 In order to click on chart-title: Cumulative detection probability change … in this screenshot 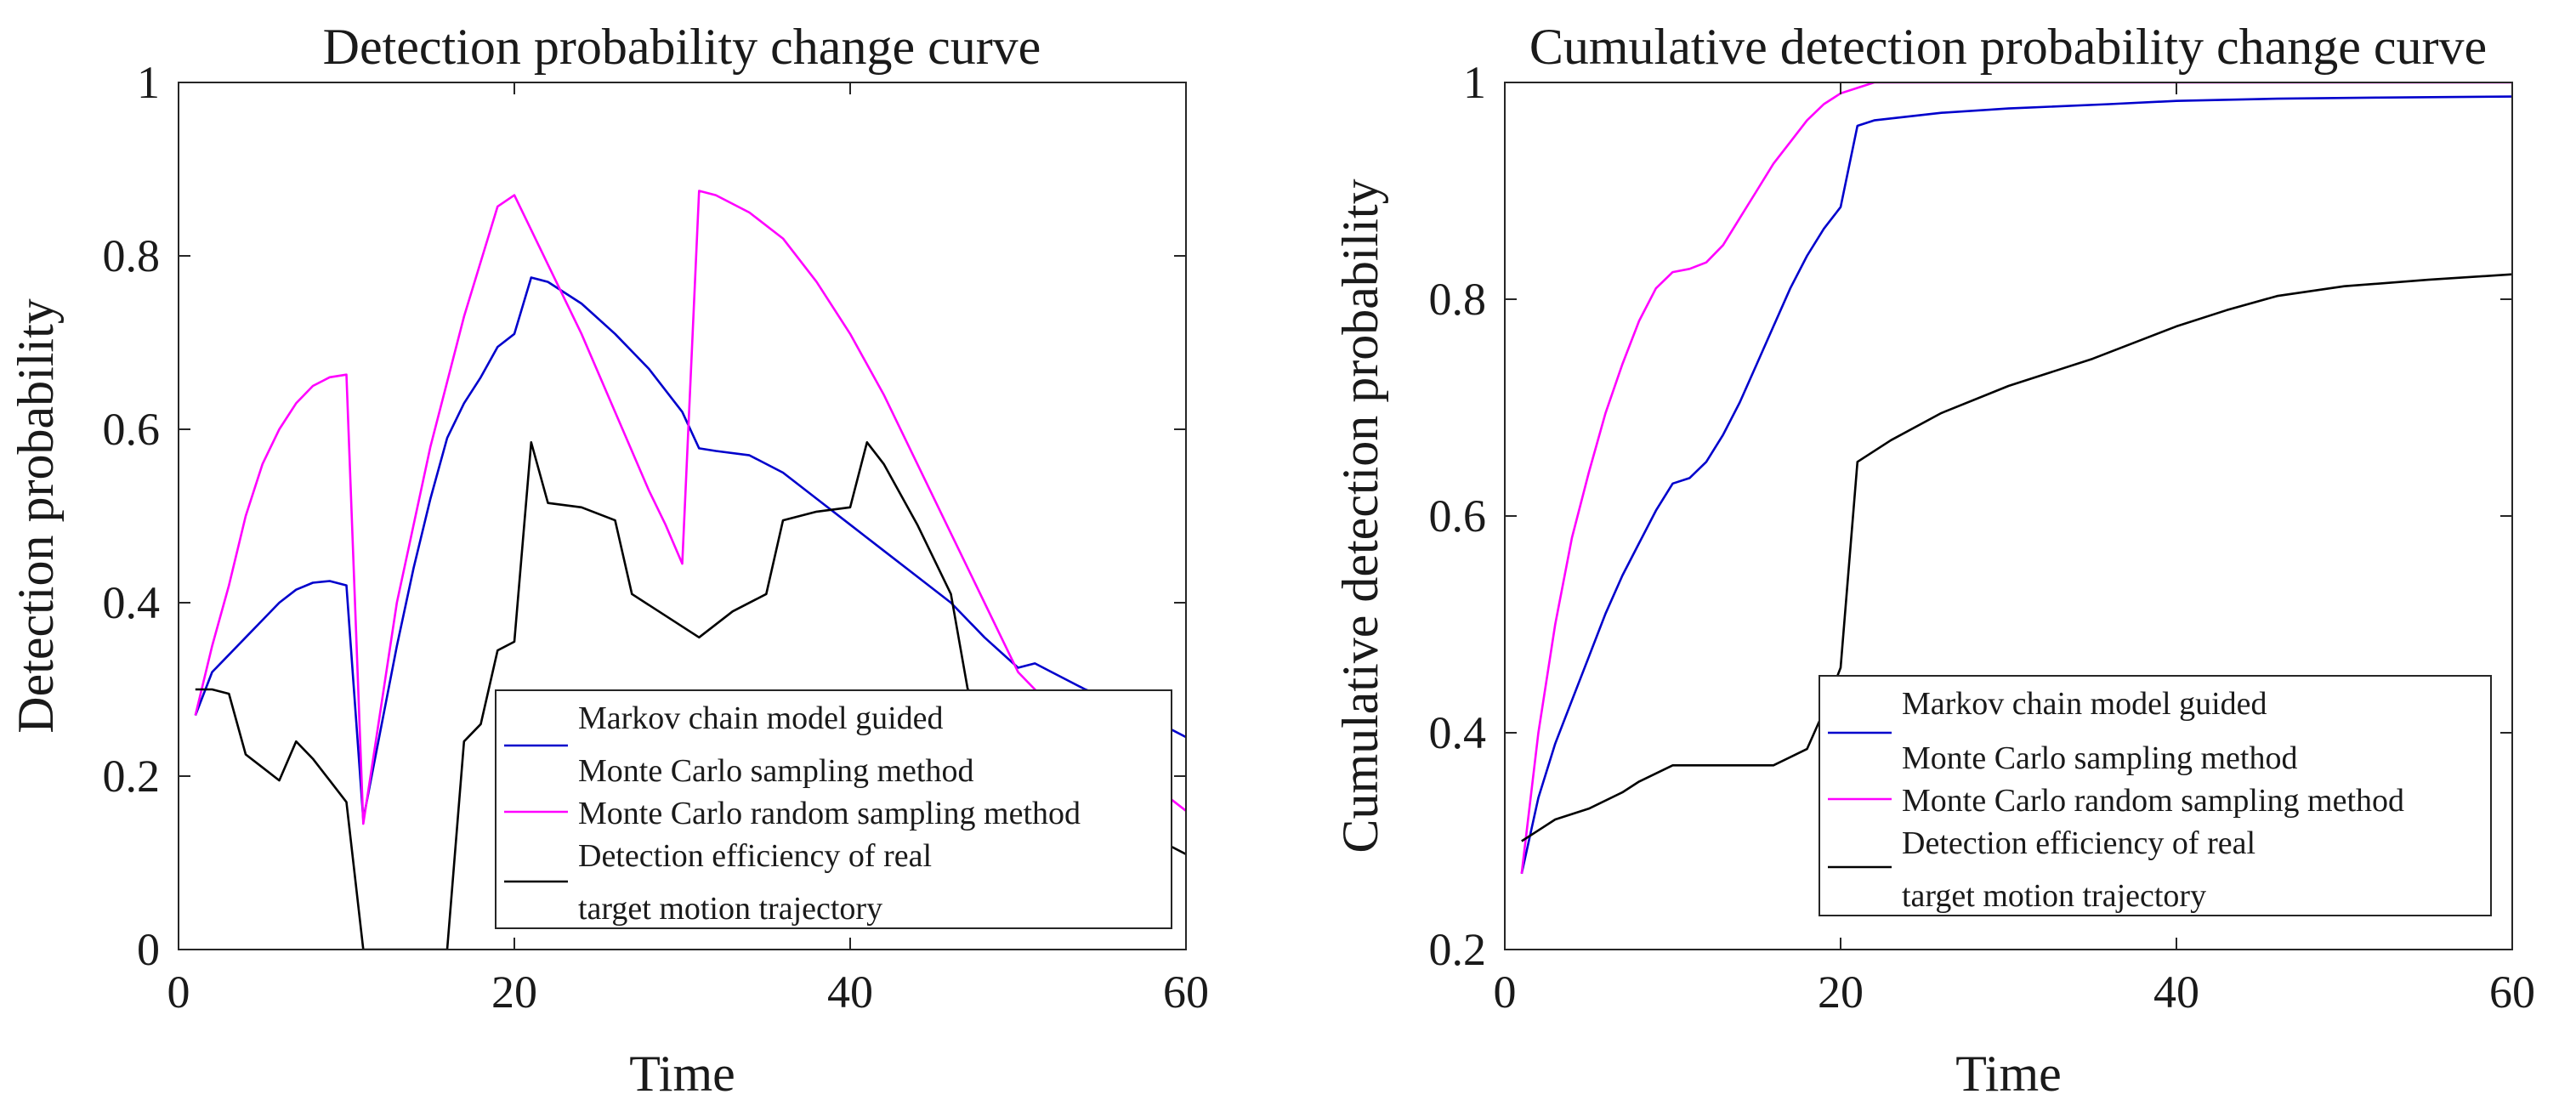, I will do `click(2008, 47)`.